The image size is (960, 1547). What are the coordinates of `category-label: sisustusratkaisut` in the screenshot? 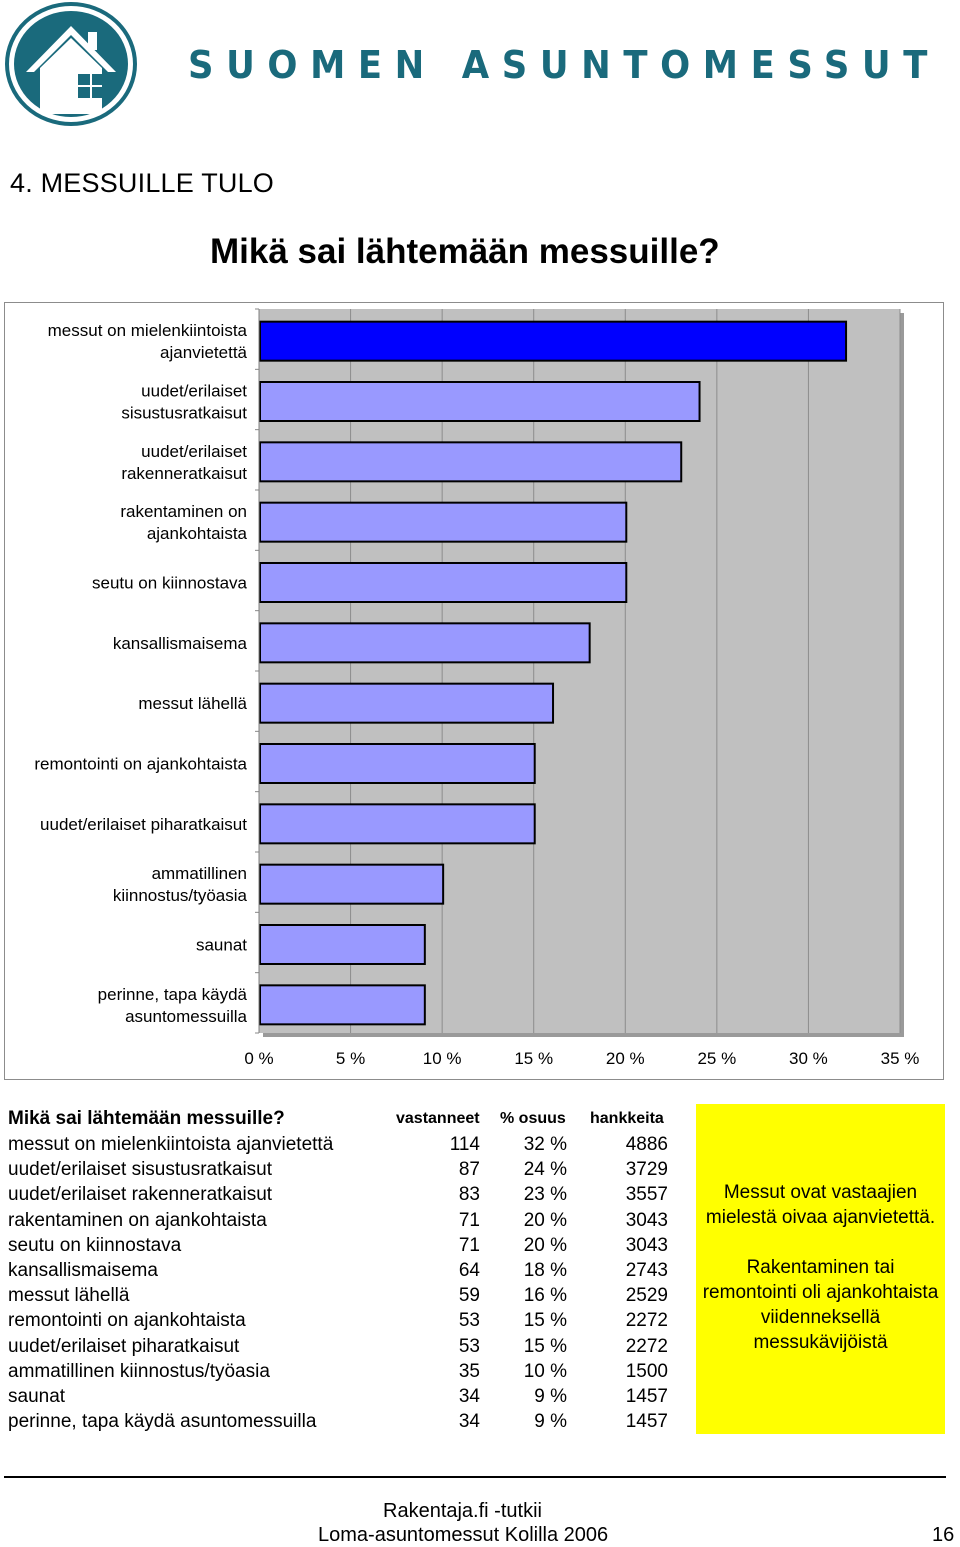 It's located at (184, 413).